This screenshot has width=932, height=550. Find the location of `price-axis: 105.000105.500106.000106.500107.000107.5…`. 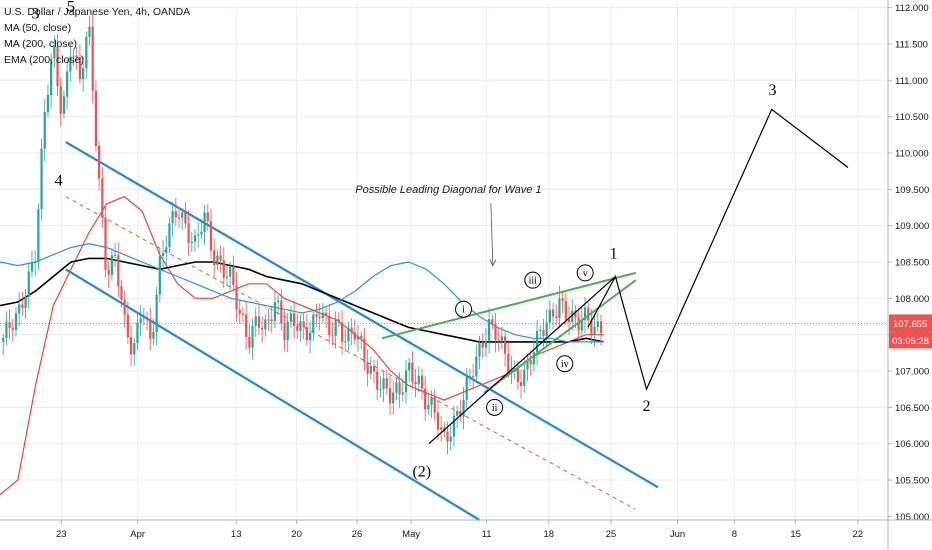

price-axis: 105.000105.500106.000106.500107.000107.5… is located at coordinates (908, 275).